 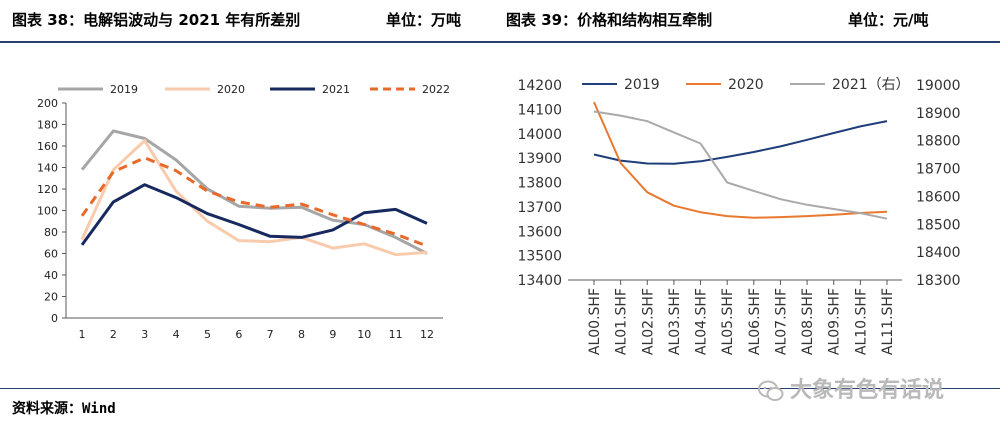 I want to click on y-tick-label: 0, so click(x=54, y=318).